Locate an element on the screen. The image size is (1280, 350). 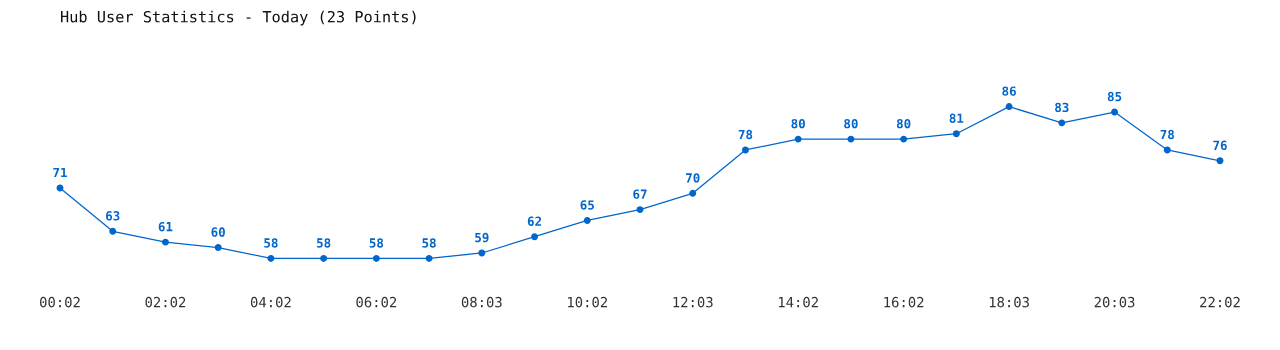
x-tick-label: 14:02 is located at coordinates (798, 302).